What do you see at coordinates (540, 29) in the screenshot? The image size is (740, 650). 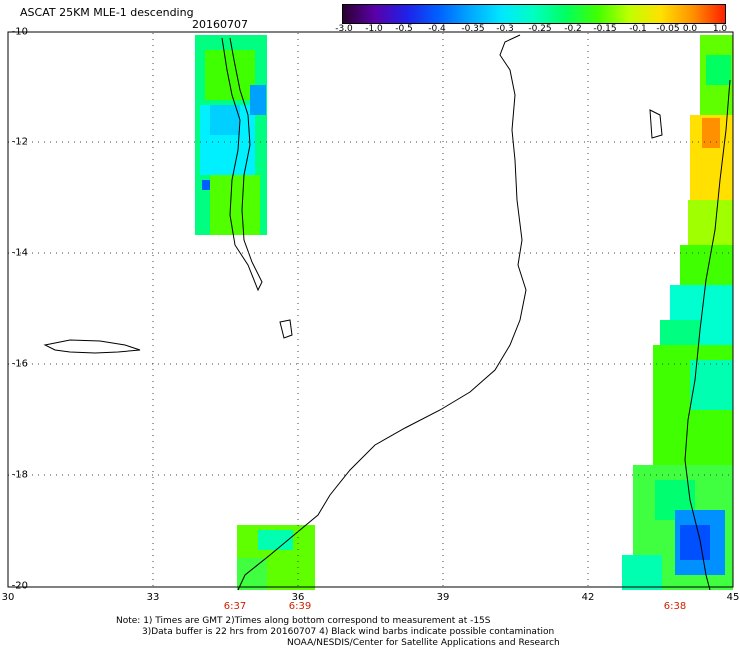 I see `colorbar-label: -0.25` at bounding box center [540, 29].